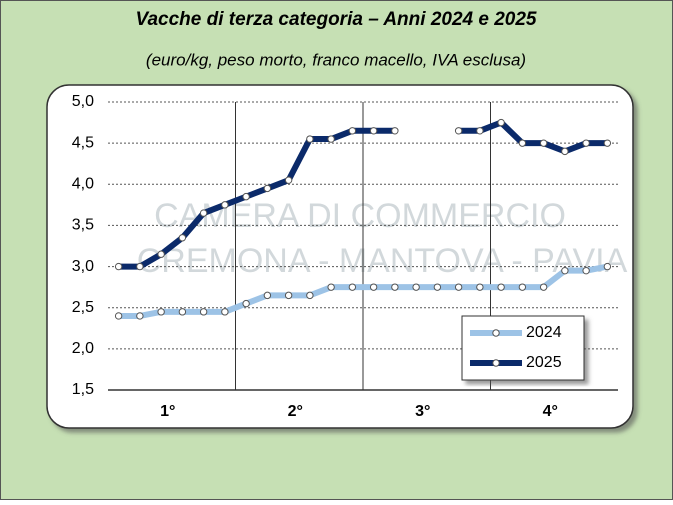 Image resolution: width=673 pixels, height=505 pixels. What do you see at coordinates (83, 389) in the screenshot?
I see `y-tick-label: 1,5` at bounding box center [83, 389].